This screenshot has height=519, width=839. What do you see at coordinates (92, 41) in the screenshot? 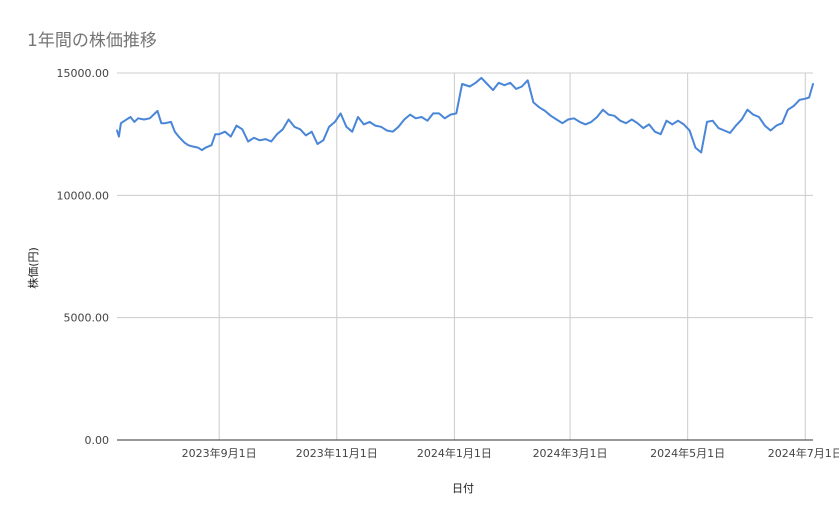
I see `chart-title: 1年間の株価推移` at bounding box center [92, 41].